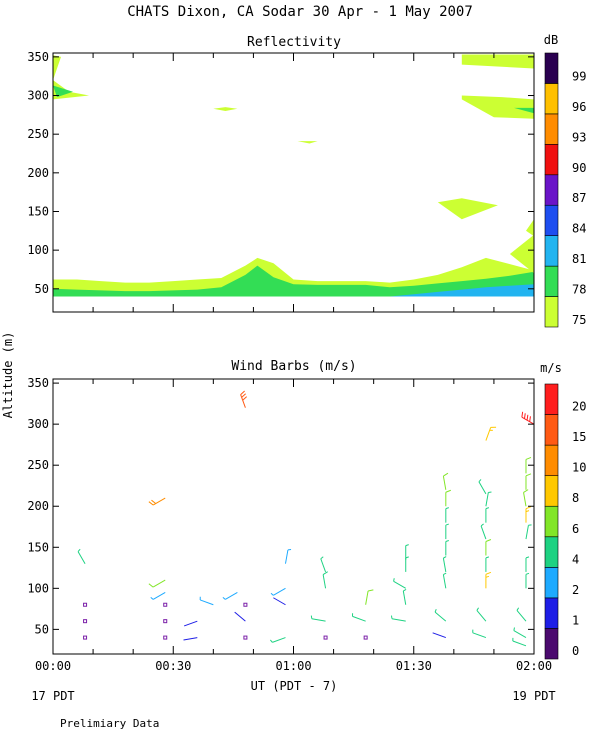 The height and width of the screenshot is (750, 600). Describe the element at coordinates (294, 686) in the screenshot. I see `x-axis-label: UT (PDT - 7)` at that location.